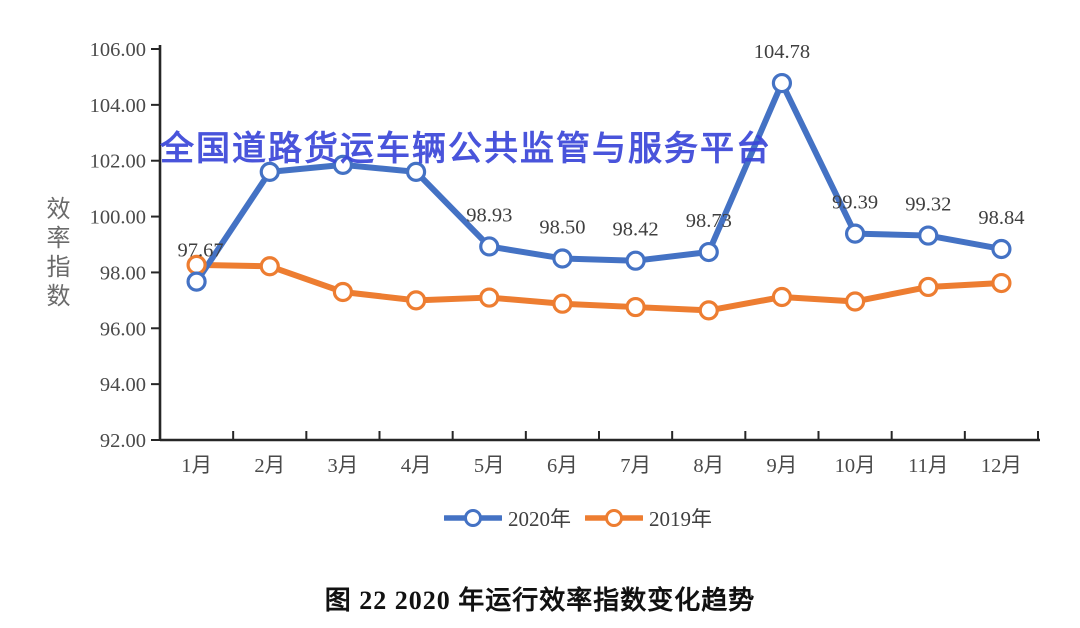  Describe the element at coordinates (708, 310) in the screenshot. I see `data-point-2019年-8月` at that location.